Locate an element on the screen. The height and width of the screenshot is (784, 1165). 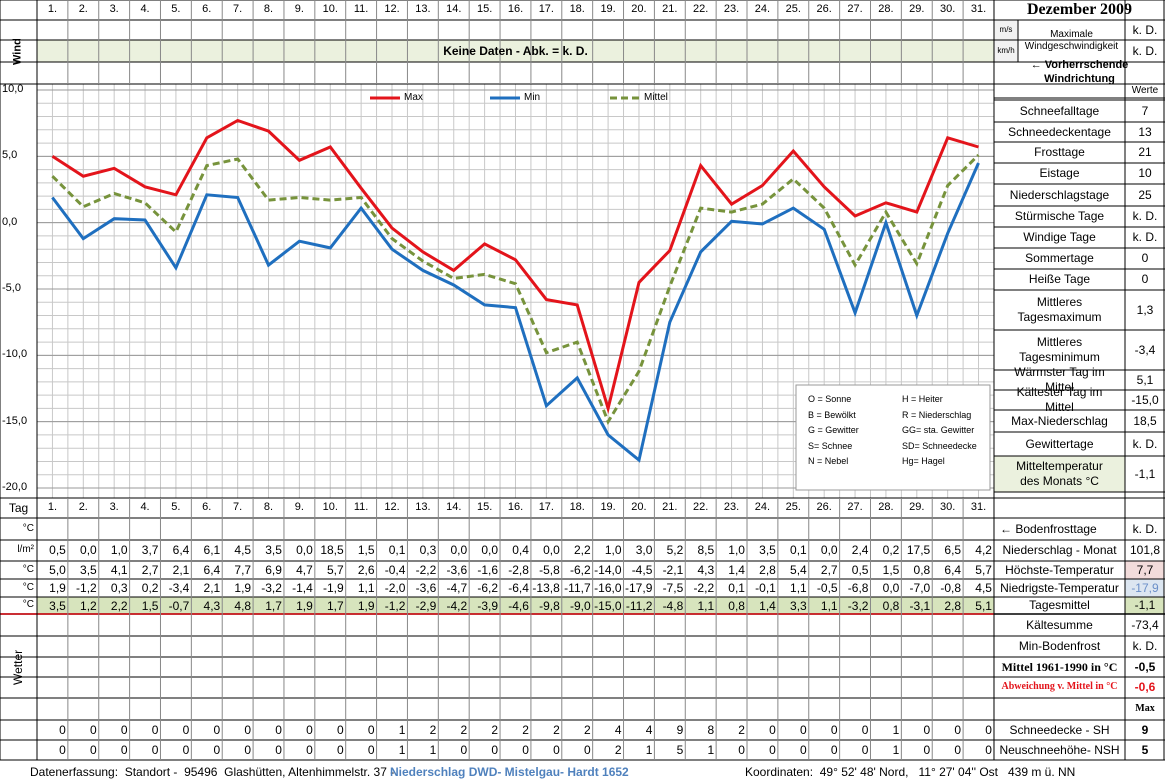
cell: -9,8 is located at coordinates (549, 605).